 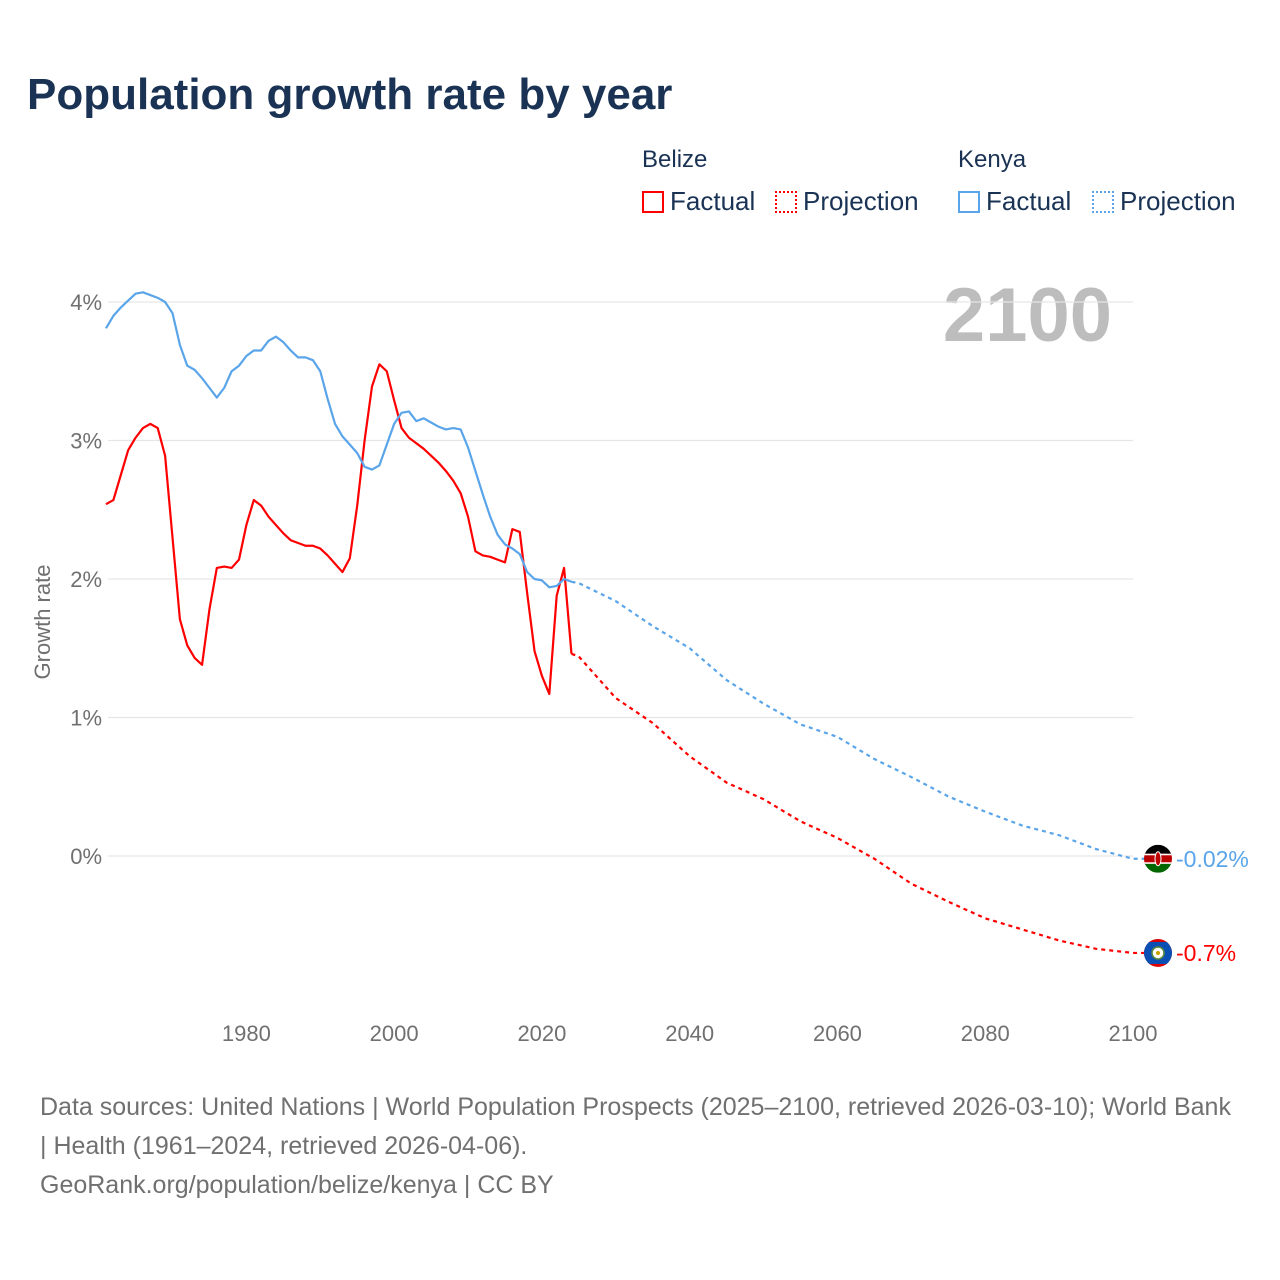 What do you see at coordinates (992, 159) in the screenshot?
I see `legend-country-kenya: Kenya` at bounding box center [992, 159].